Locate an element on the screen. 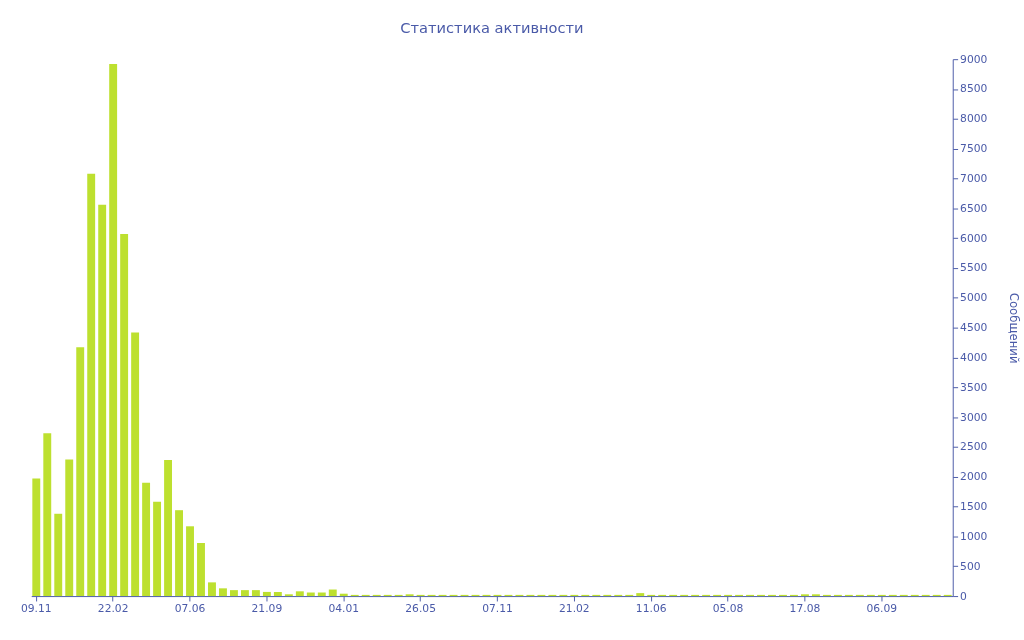 This screenshot has height=640, width=1024. x-tick-label: 21.09 is located at coordinates (267, 609).